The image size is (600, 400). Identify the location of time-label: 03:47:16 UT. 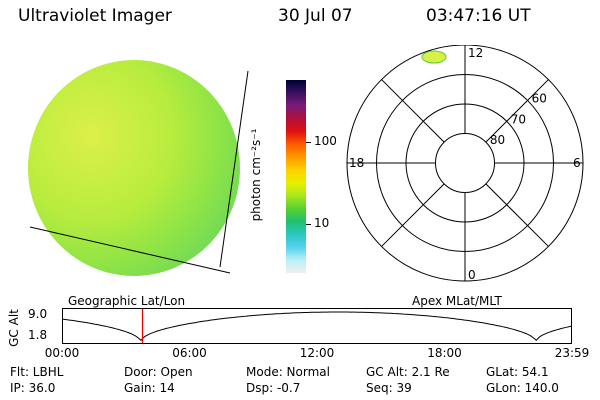
(478, 16).